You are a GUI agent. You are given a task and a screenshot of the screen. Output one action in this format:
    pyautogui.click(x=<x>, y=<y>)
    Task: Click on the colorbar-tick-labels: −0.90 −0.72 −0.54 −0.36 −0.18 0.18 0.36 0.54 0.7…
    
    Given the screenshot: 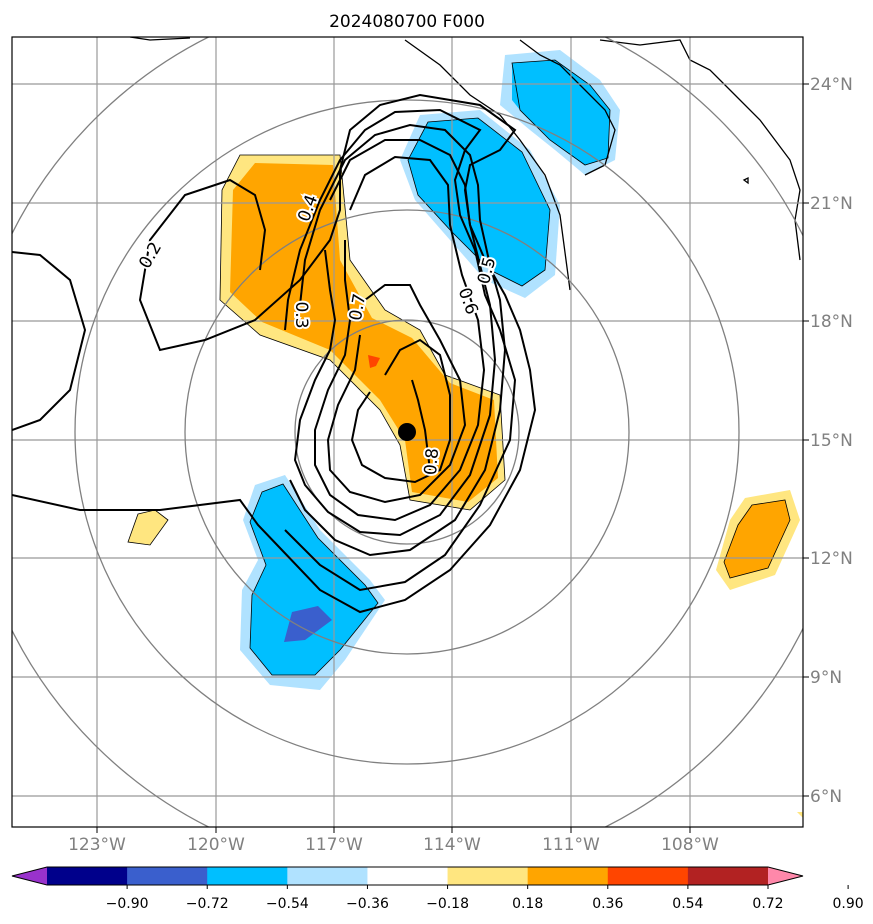 What is the action you would take?
    pyautogui.click(x=485, y=898)
    